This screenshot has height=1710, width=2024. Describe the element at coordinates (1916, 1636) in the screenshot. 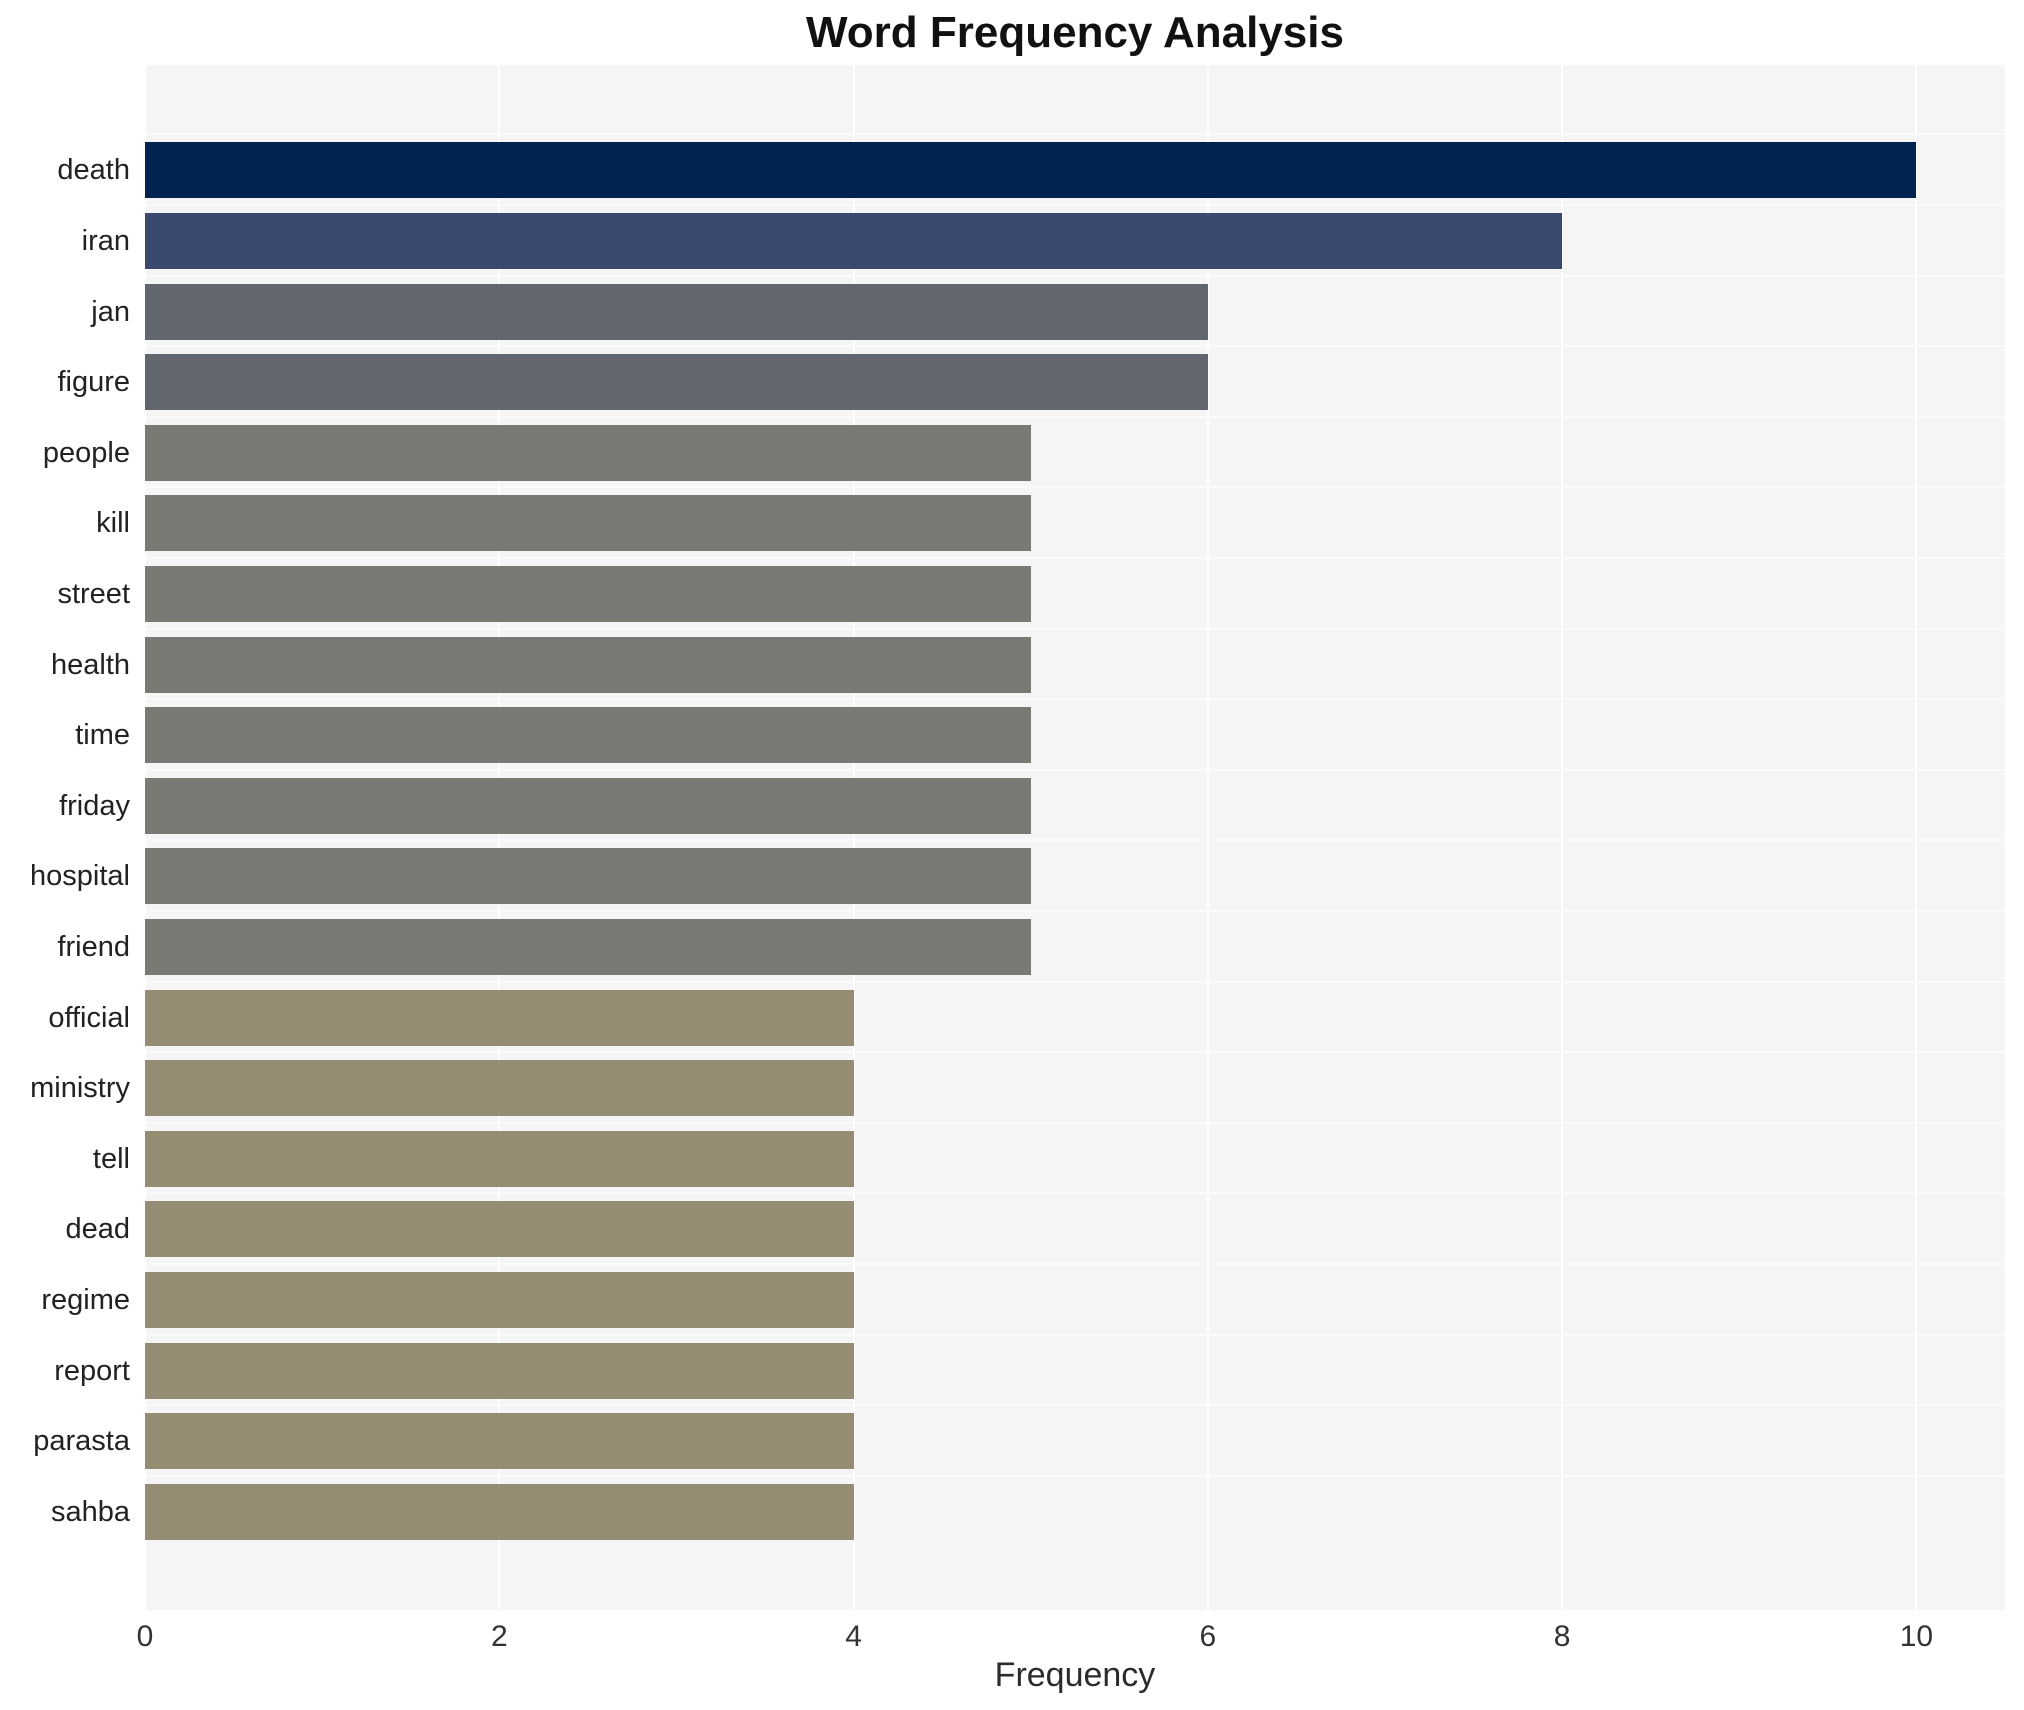

I see `x-tick-label-10: 10` at that location.